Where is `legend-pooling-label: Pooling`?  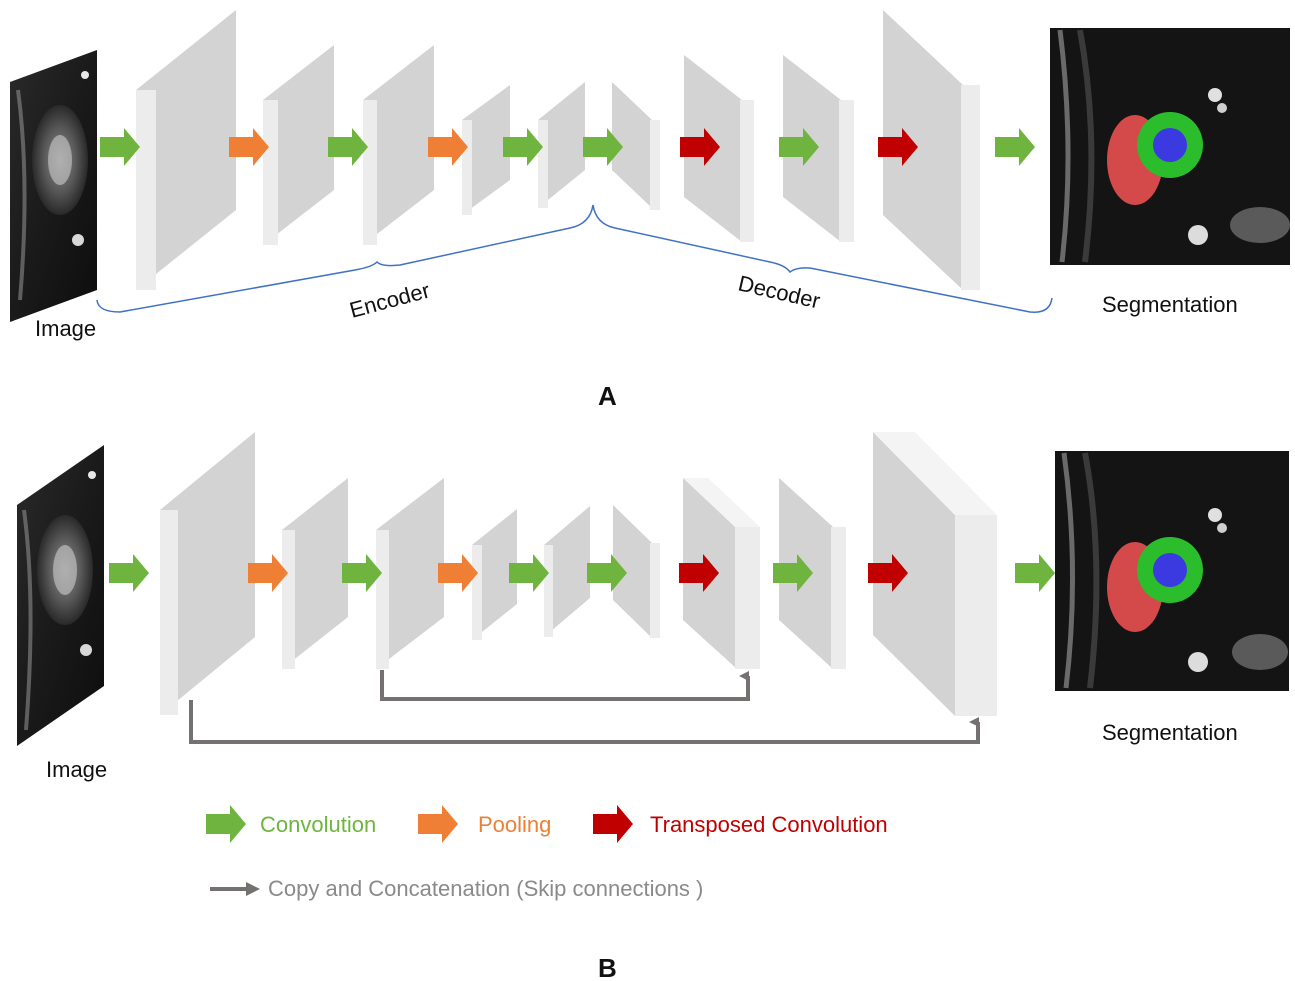
legend-pooling-label: Pooling is located at coordinates (514, 824).